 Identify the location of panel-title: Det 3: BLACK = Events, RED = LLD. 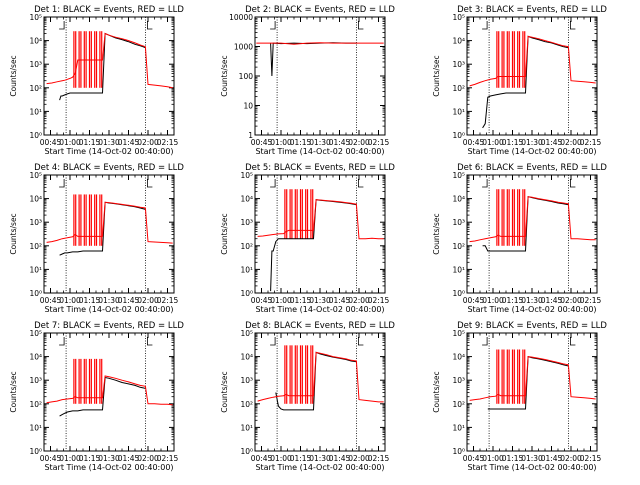
(532, 10).